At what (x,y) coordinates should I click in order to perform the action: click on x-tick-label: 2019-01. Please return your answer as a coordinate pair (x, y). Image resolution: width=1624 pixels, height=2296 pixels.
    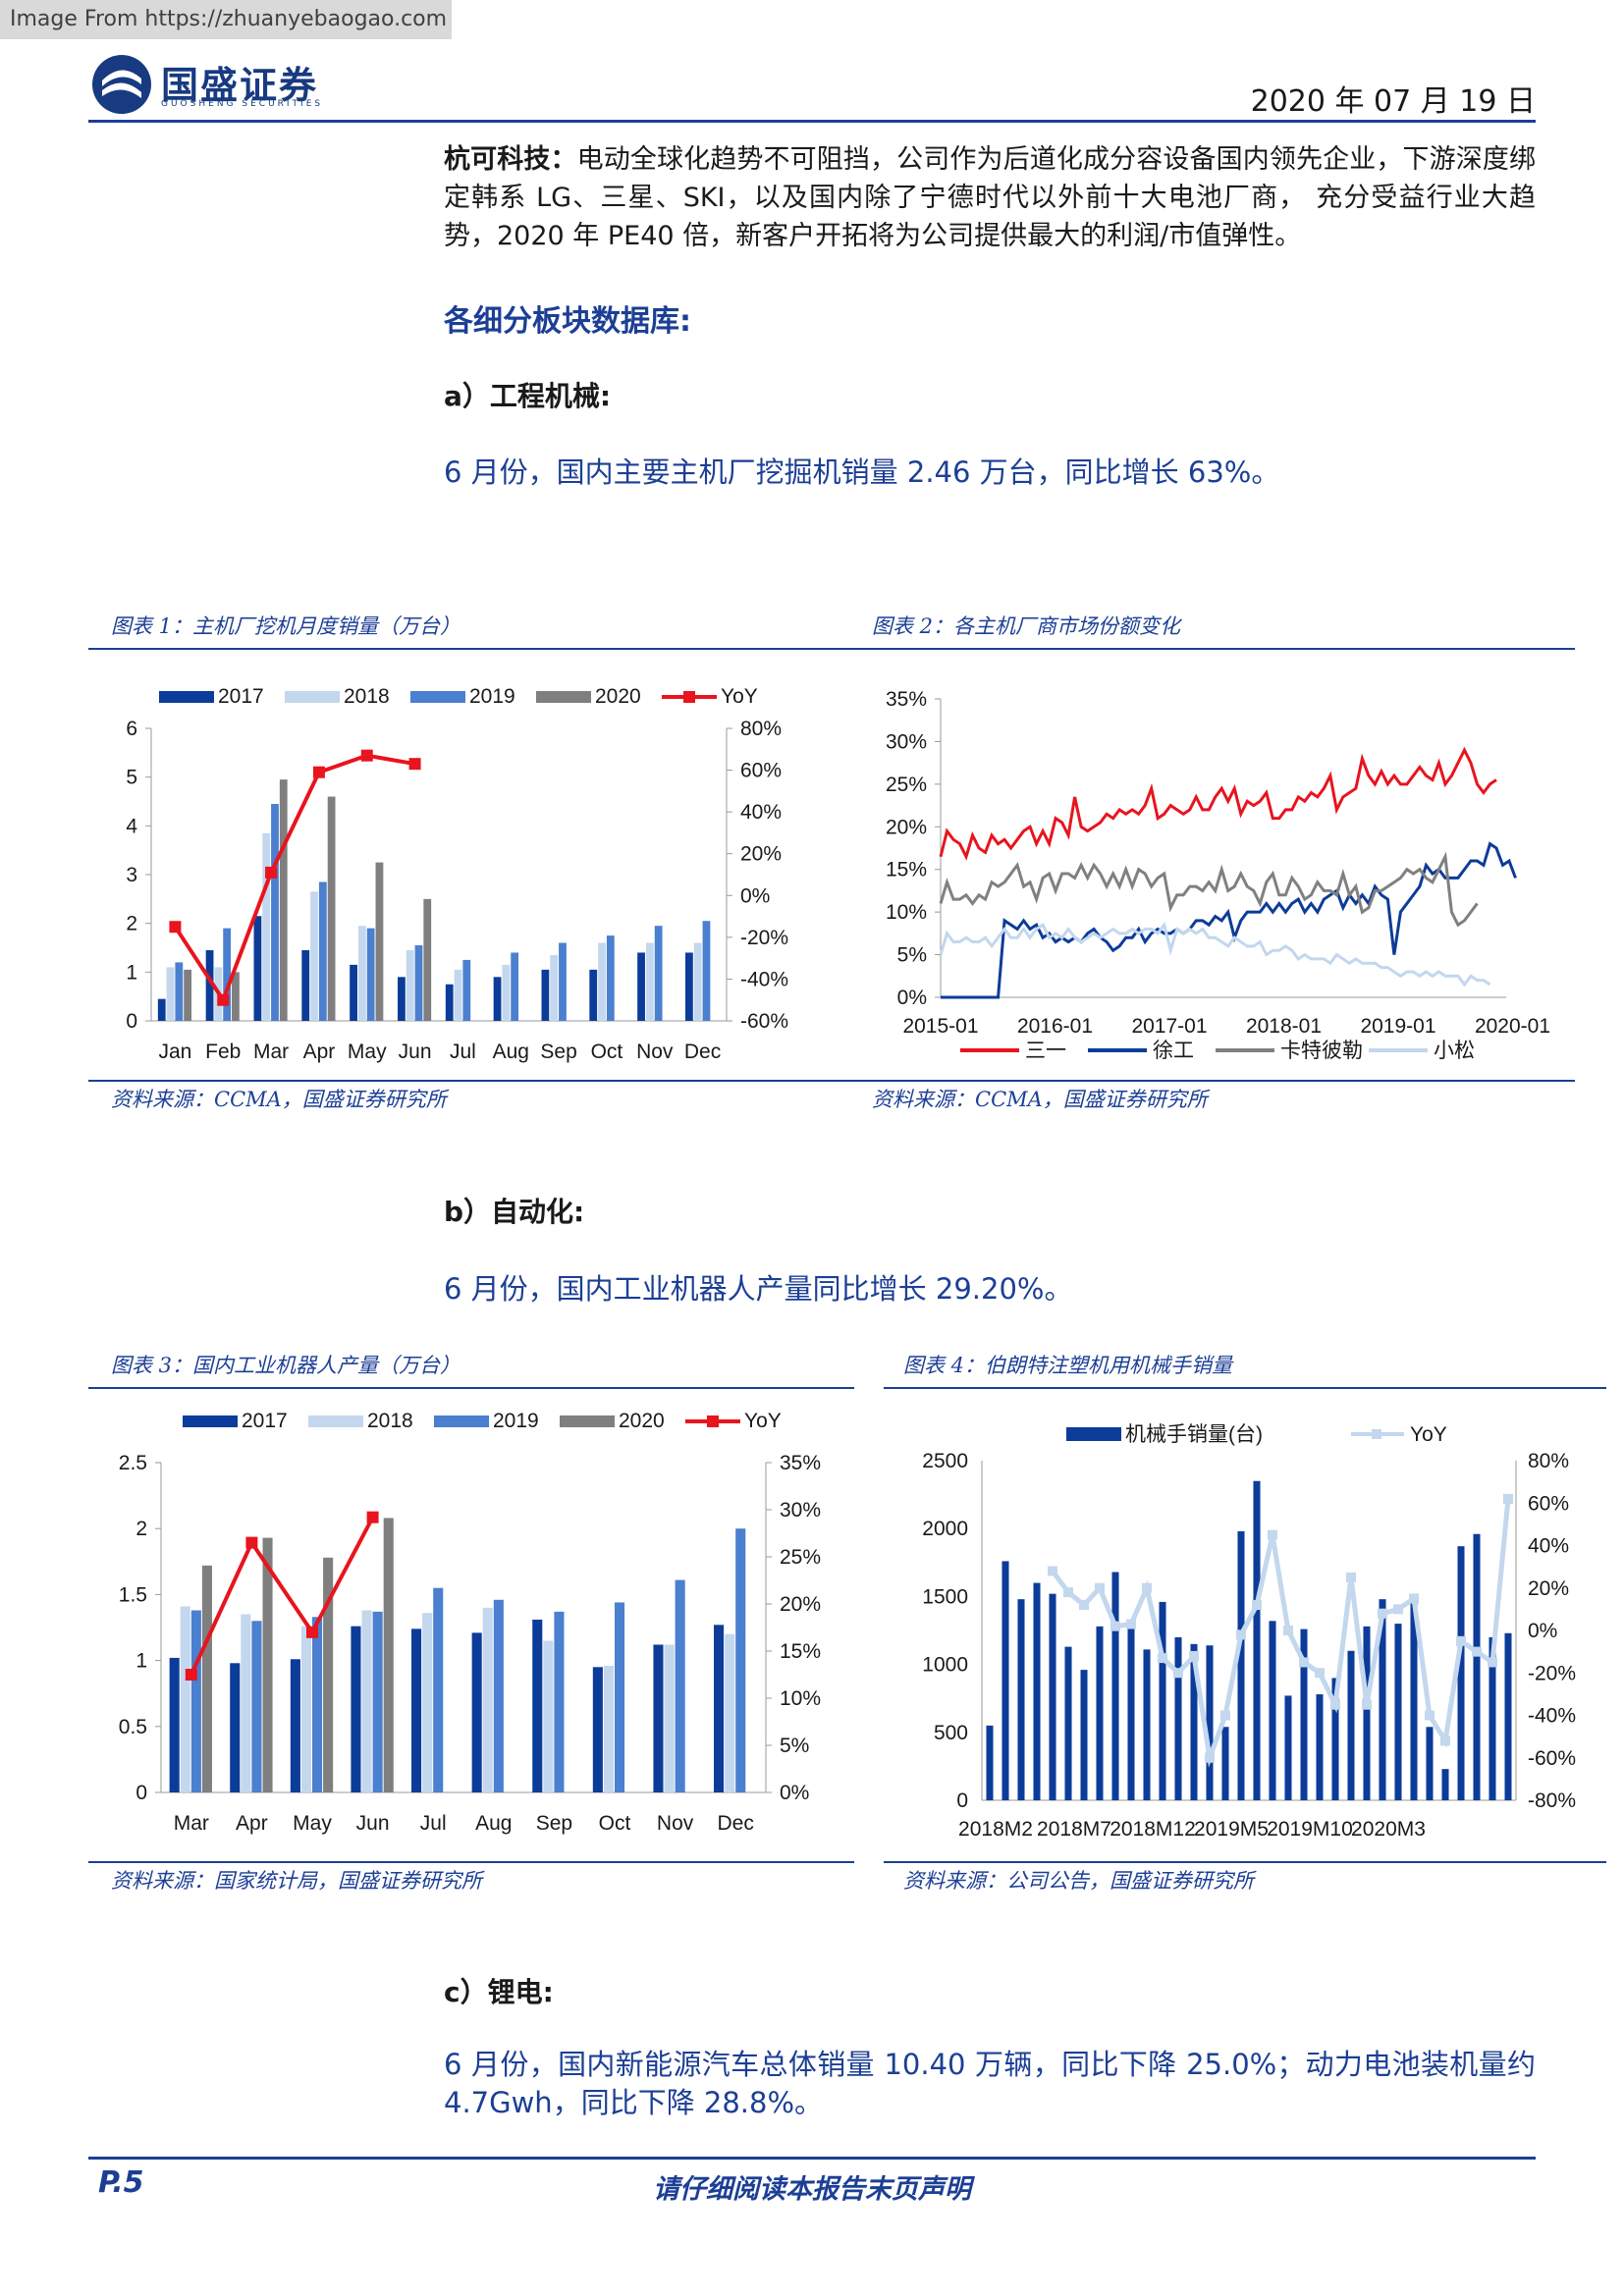
    Looking at the image, I should click on (1397, 1027).